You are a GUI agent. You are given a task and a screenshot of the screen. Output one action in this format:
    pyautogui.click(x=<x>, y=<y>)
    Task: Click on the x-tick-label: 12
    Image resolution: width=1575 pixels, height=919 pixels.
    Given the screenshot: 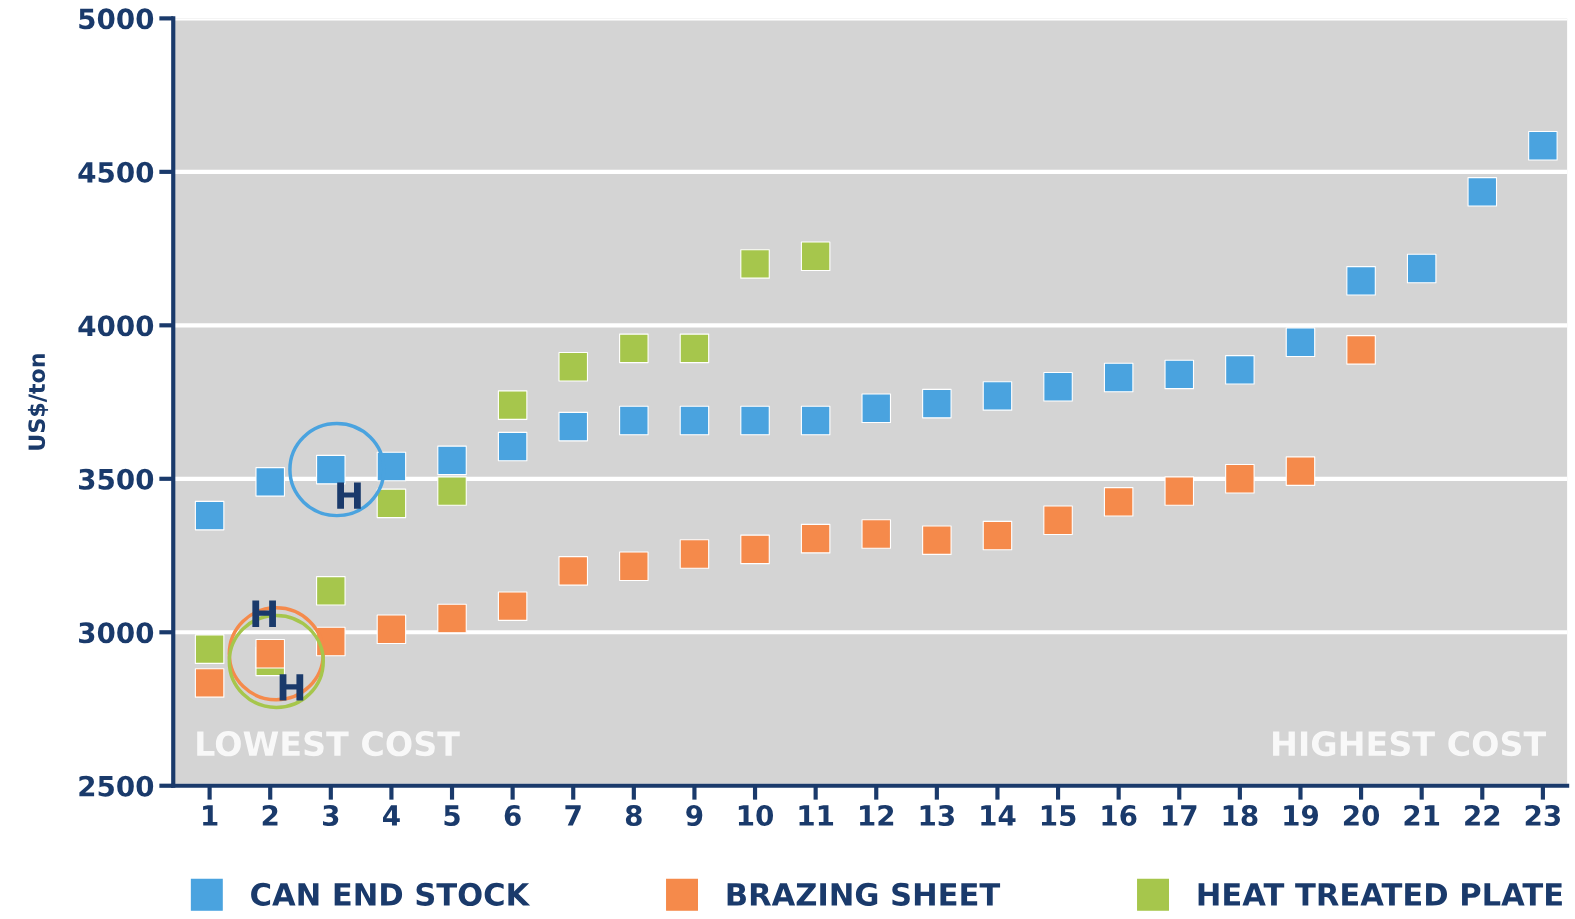 What is the action you would take?
    pyautogui.click(x=877, y=815)
    